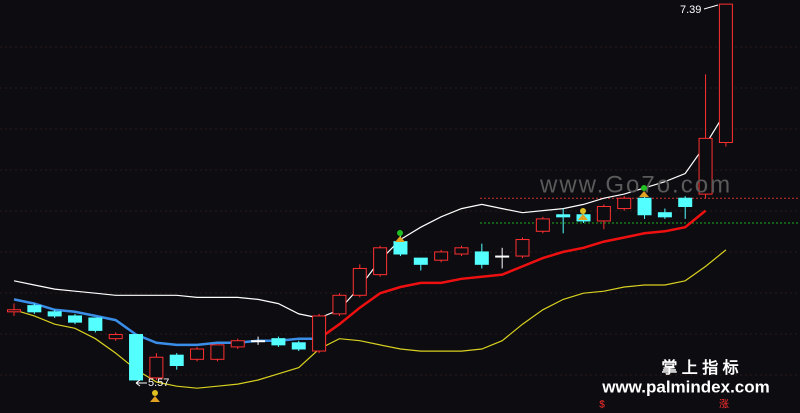 The width and height of the screenshot is (800, 413). I want to click on watermark: www.palmindex.com, so click(685, 386).